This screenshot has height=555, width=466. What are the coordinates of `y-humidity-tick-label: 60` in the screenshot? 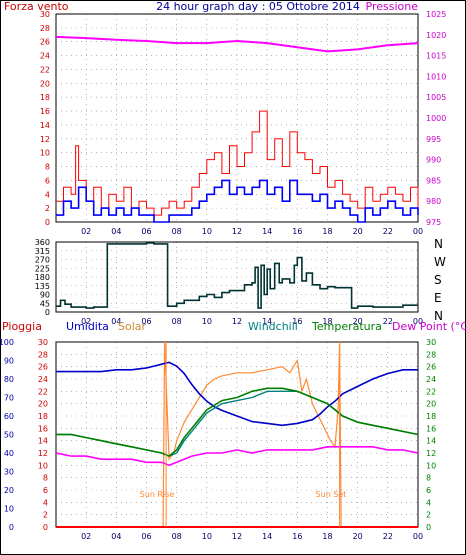 It's located at (9, 416).